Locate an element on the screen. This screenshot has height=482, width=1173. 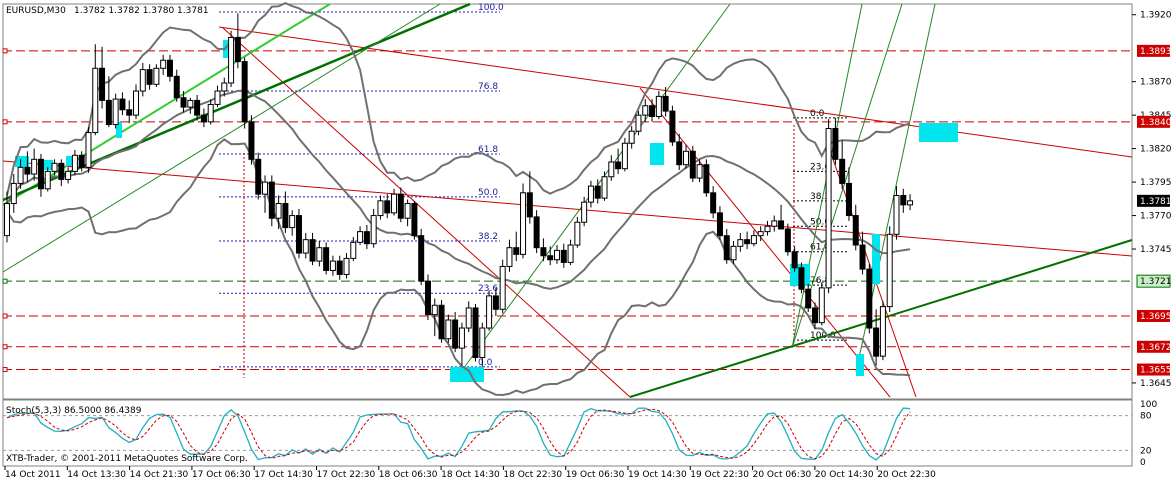
time-label-14: 20 Oct 22:30 is located at coordinates (906, 475).